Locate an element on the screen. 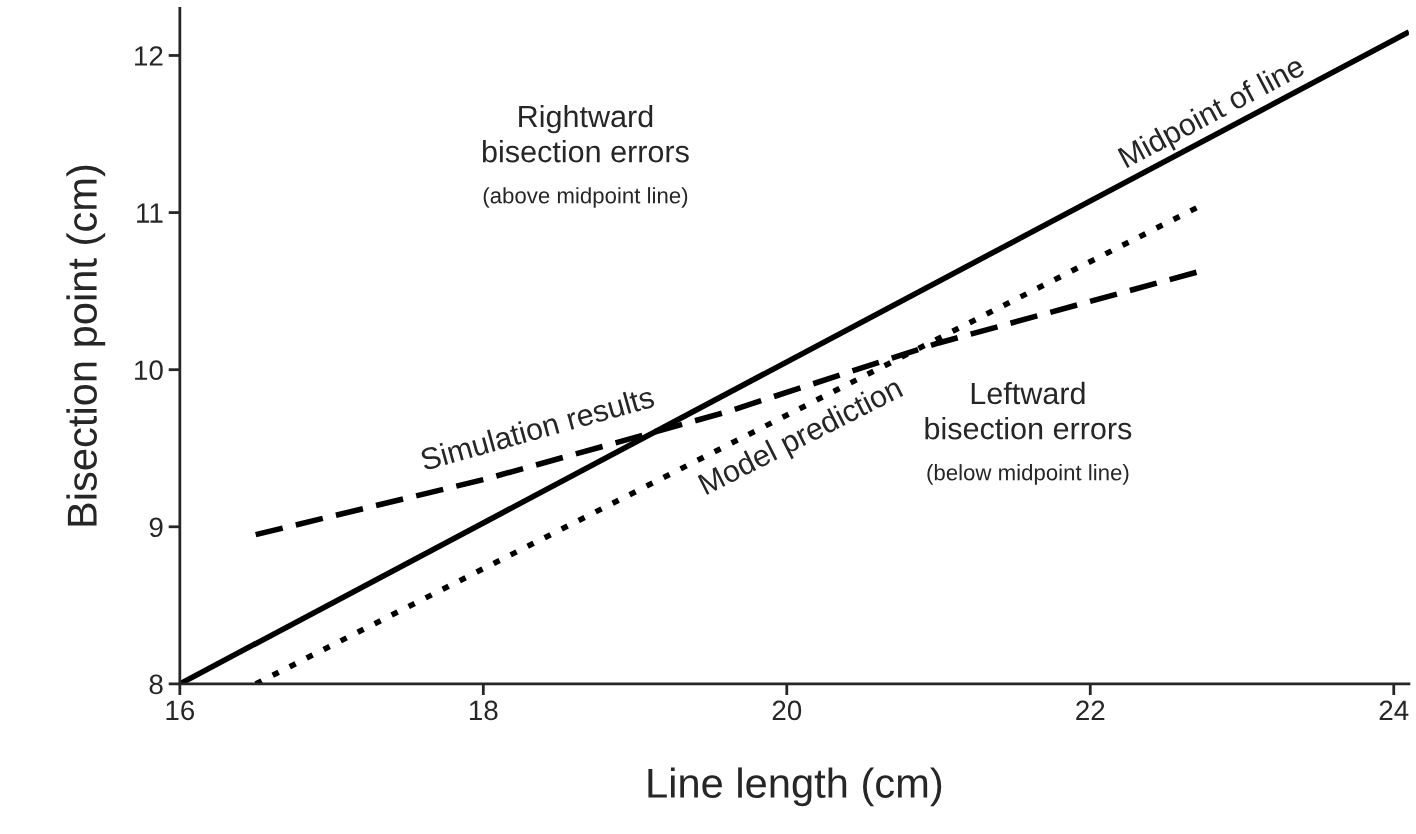 The image size is (1416, 834). x-tick-label: 22 is located at coordinates (1090, 710).